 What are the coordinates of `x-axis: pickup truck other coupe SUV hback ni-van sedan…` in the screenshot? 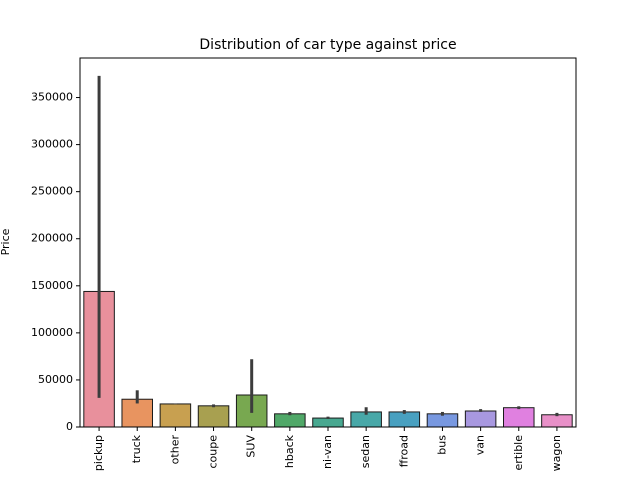 It's located at (327, 449).